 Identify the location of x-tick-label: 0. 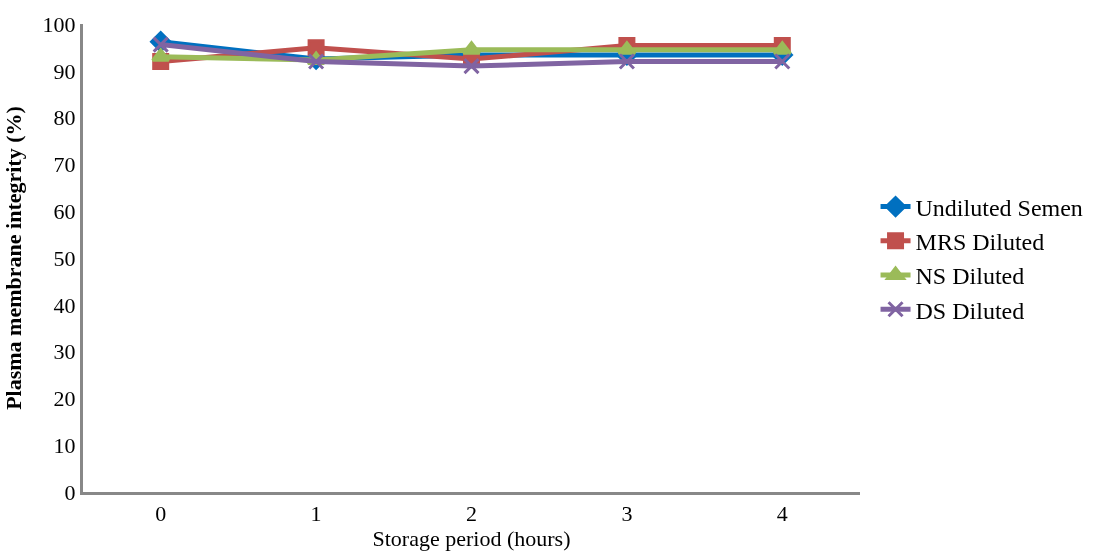
(161, 514).